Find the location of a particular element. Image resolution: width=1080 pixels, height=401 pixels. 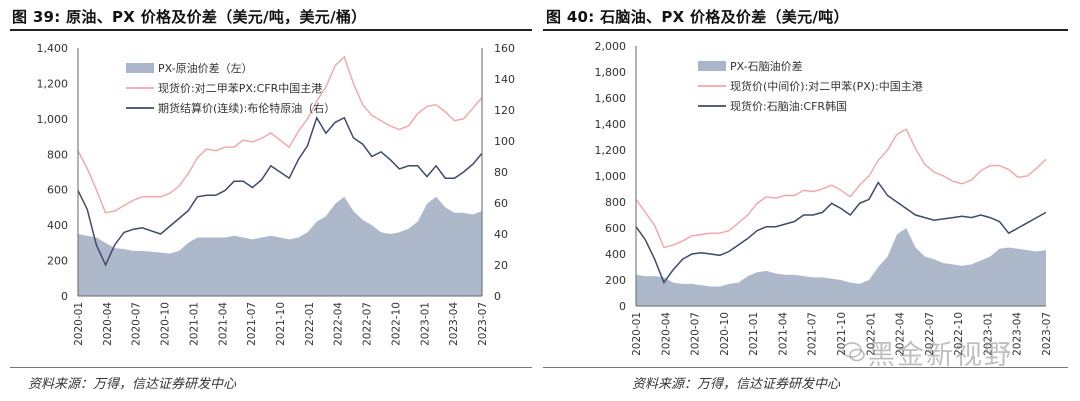

y-tick-right: 20 is located at coordinates (501, 265).